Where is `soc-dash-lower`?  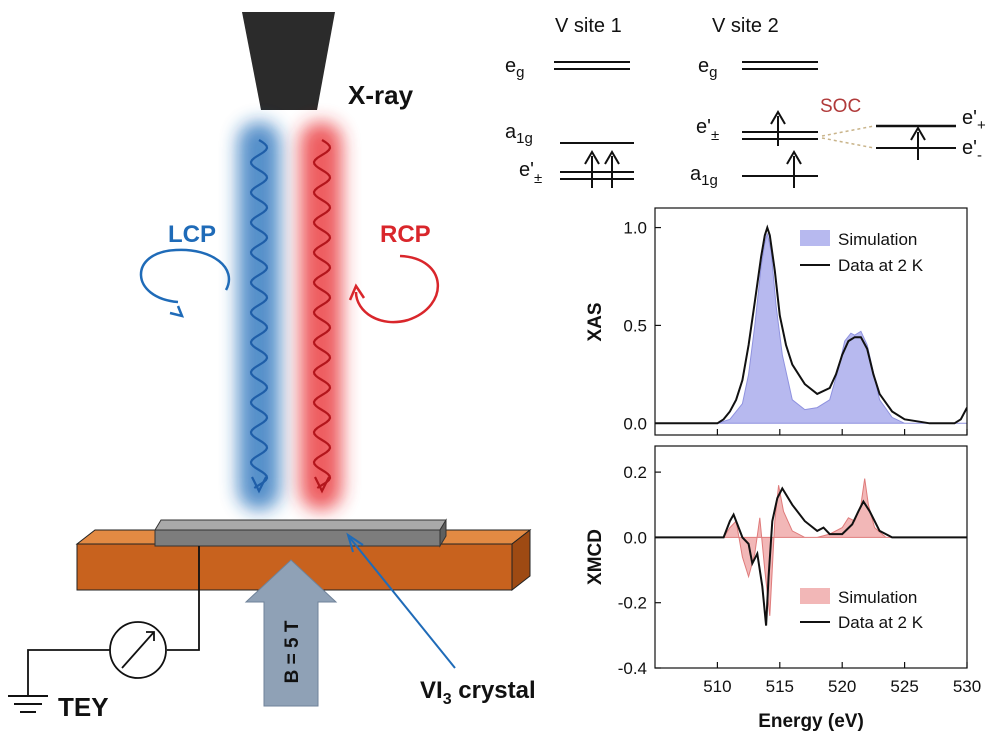
soc-dash-lower is located at coordinates (848, 143).